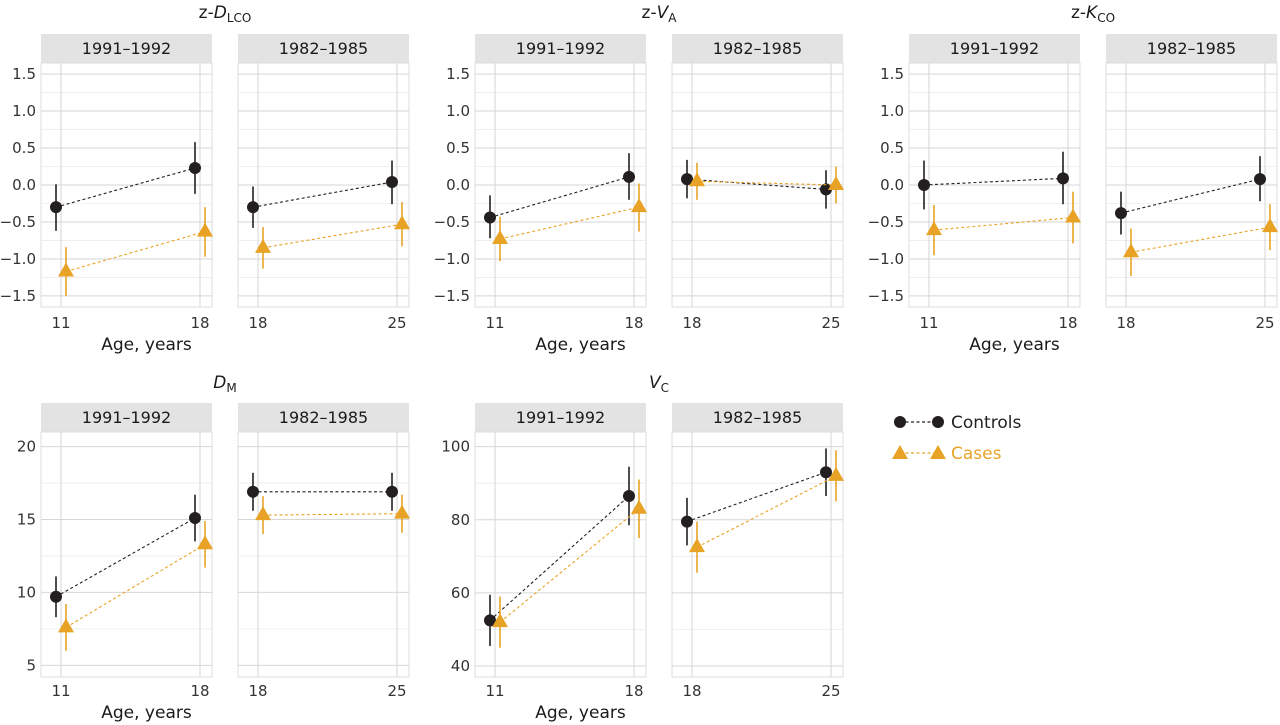  I want to click on y-tick-label: 40, so click(460, 666).